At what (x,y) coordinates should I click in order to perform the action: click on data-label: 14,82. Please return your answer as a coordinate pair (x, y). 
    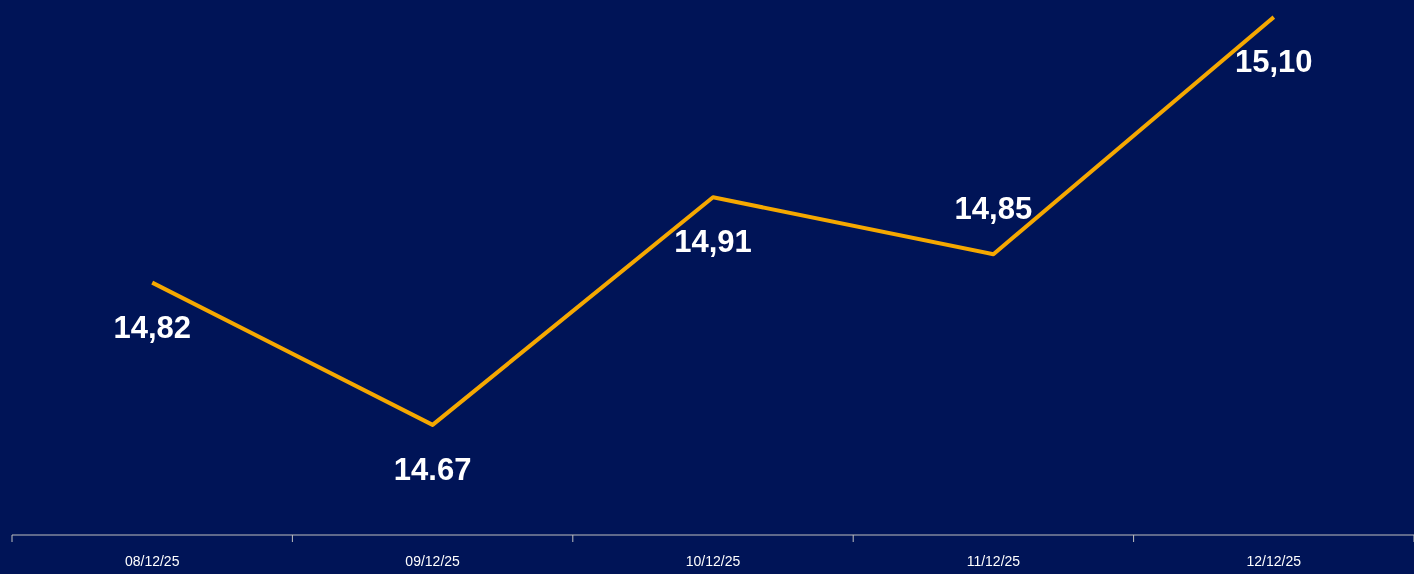
    Looking at the image, I should click on (152, 327).